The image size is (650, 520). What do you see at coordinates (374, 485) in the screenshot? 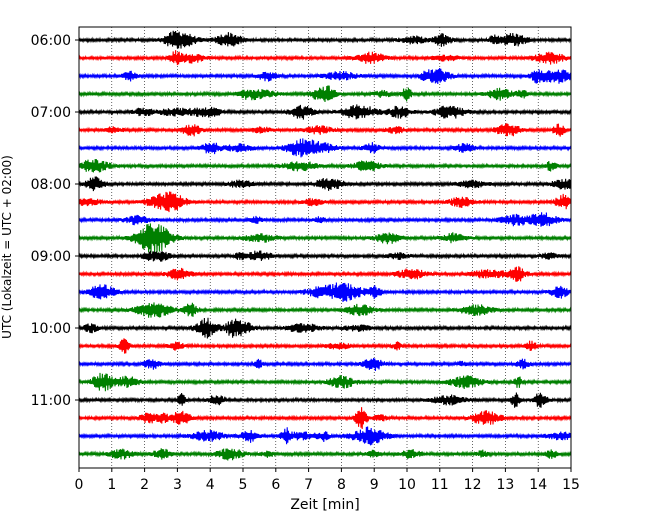
I see `x-tick-label: 9` at bounding box center [374, 485].